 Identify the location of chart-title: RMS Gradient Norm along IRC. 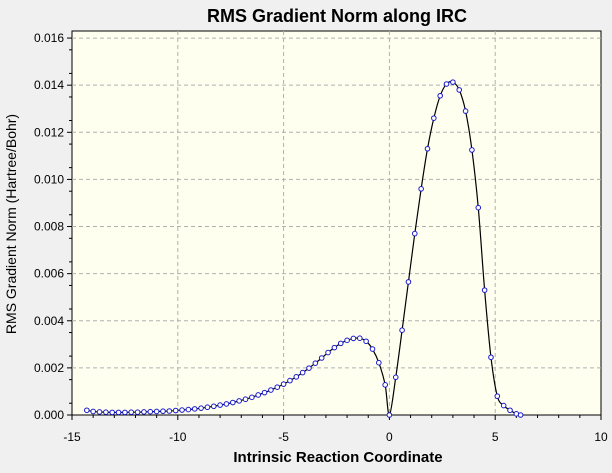
(337, 16).